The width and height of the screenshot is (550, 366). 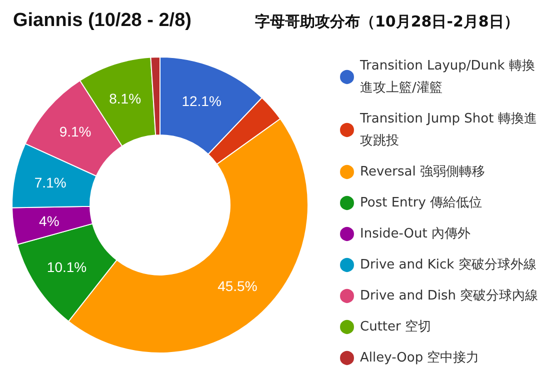 I want to click on chart-subtitle: 字母哥助攻分布（10月28日-2月8日）, so click(x=387, y=21).